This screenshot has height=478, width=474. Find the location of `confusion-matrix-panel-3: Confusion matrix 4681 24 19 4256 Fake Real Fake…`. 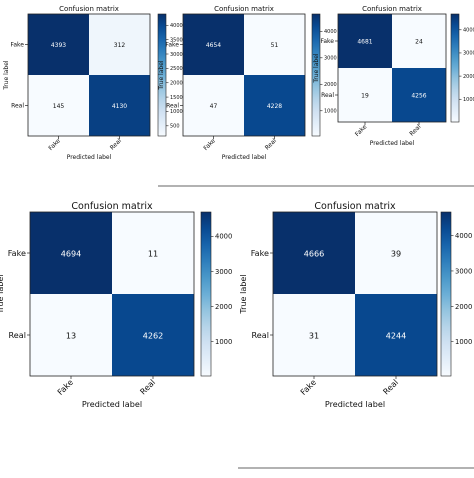

confusion-matrix-panel-3: Confusion matrix 4681 24 19 4256 Fake Real Fake… is located at coordinates (393, 76).